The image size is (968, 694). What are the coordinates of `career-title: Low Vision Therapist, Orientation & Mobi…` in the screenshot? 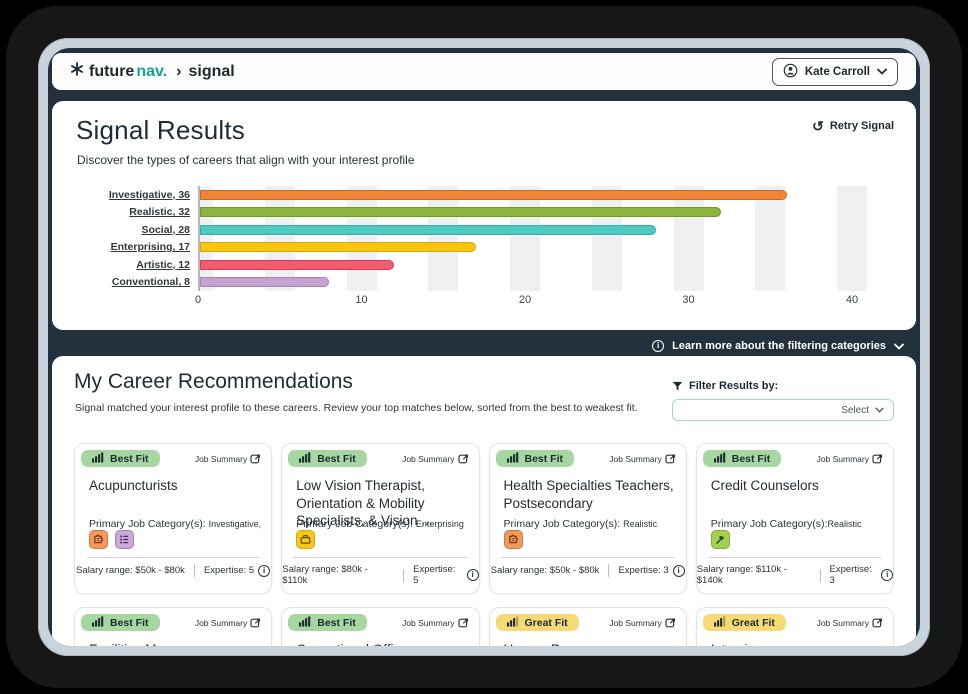 It's located at (364, 503).